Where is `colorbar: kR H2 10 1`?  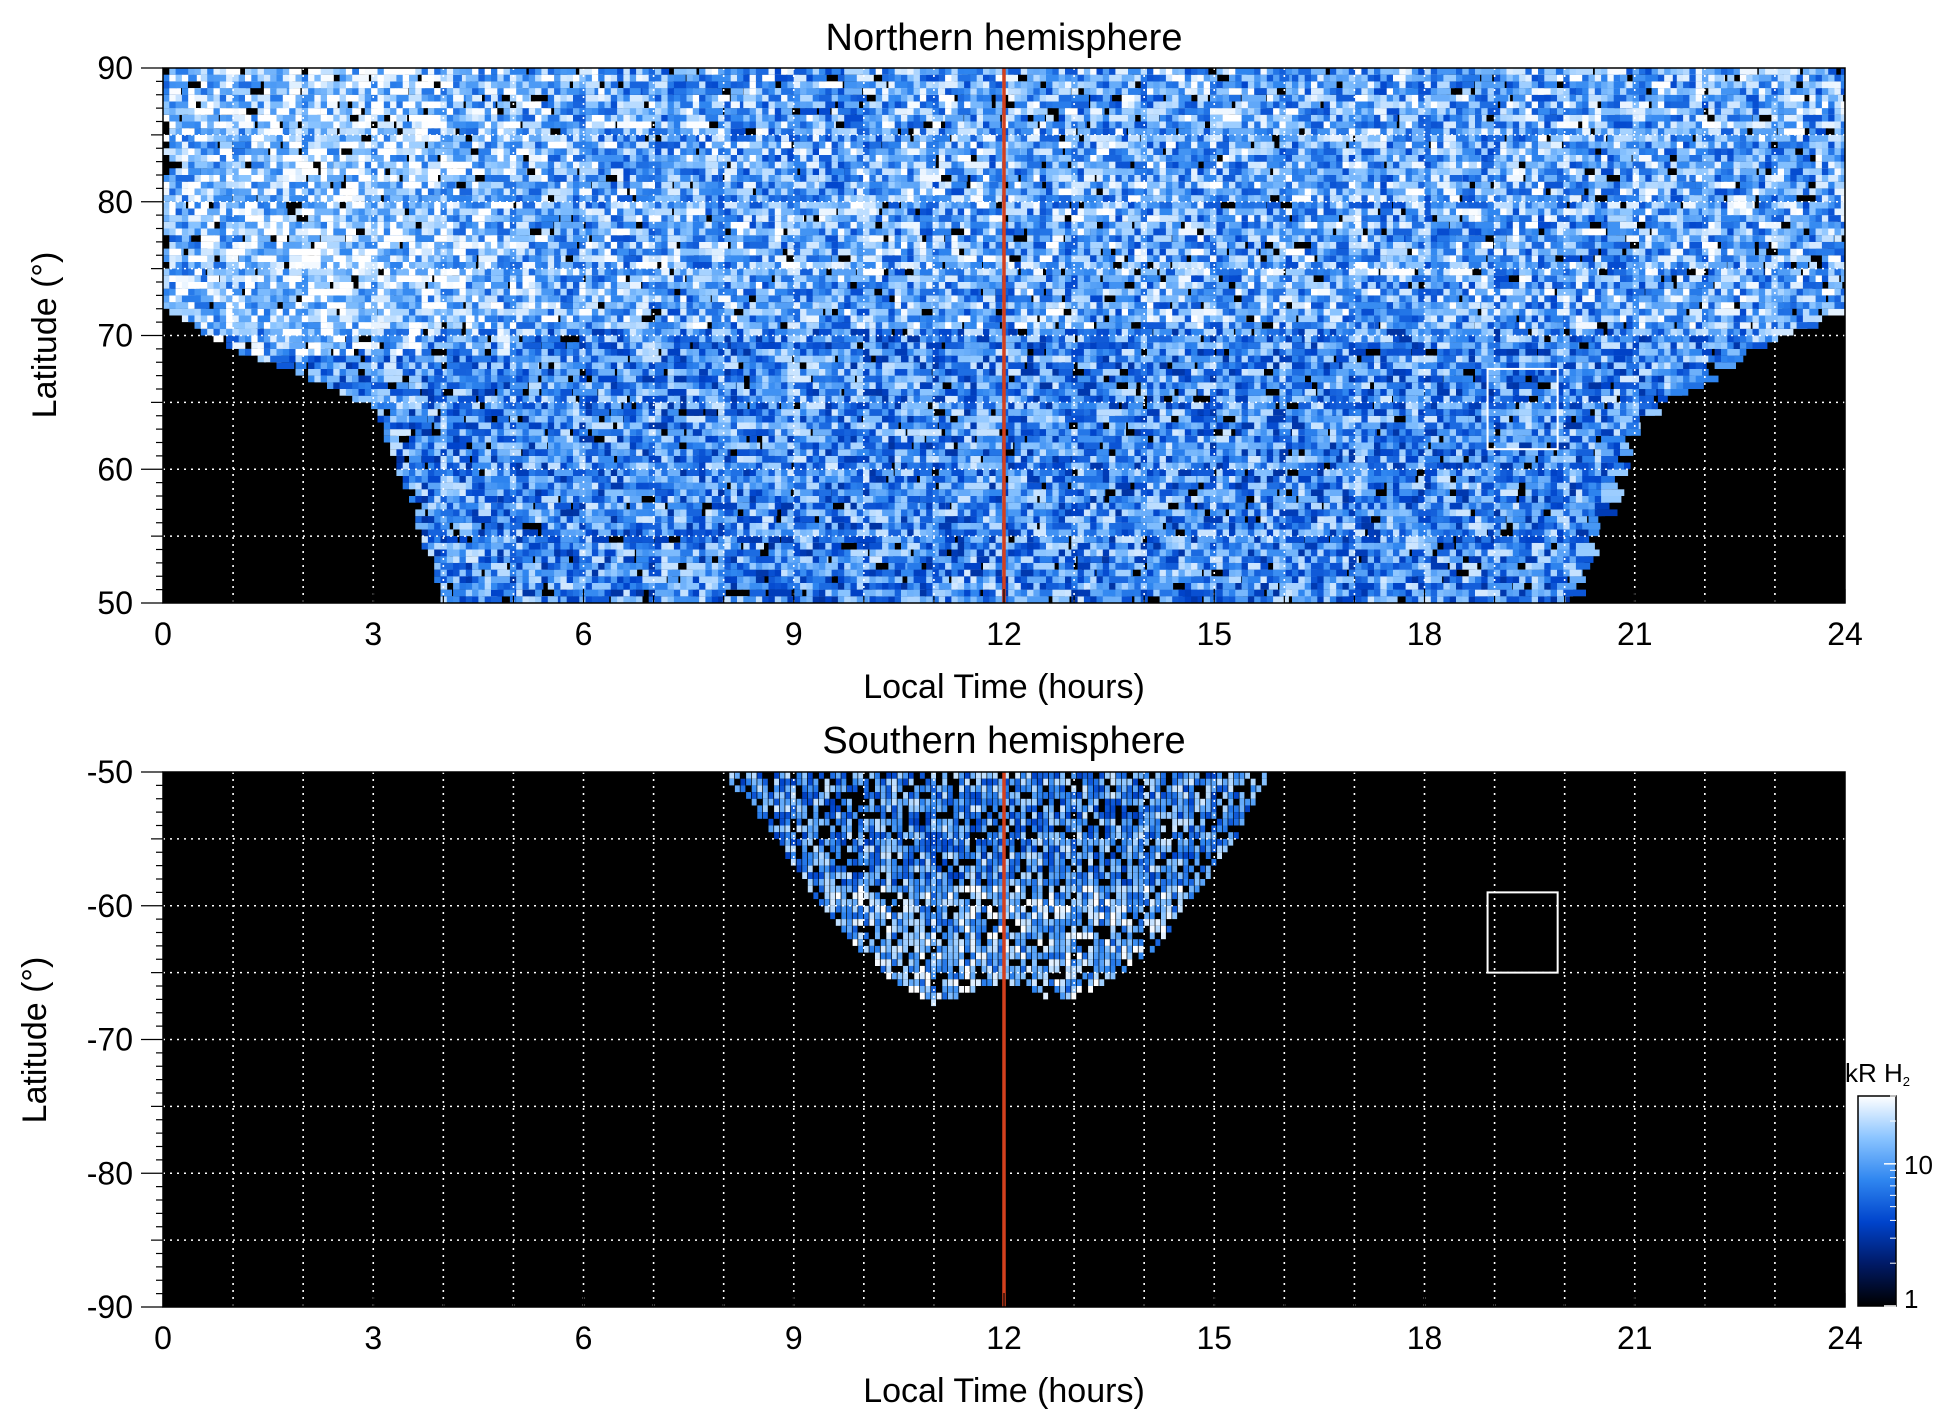
colorbar: kR H2 10 1 is located at coordinates (1889, 1186).